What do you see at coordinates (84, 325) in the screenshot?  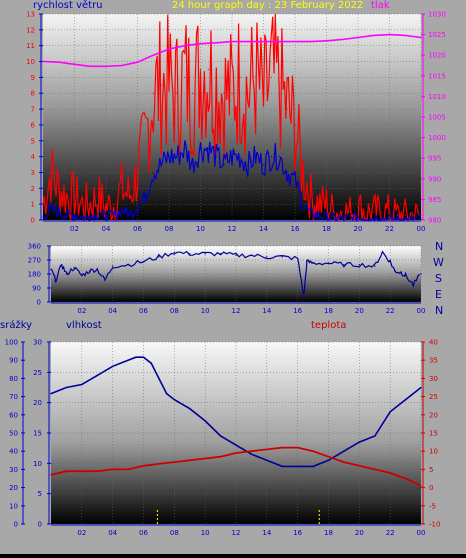 I see `humidity-label: vlhkost` at bounding box center [84, 325].